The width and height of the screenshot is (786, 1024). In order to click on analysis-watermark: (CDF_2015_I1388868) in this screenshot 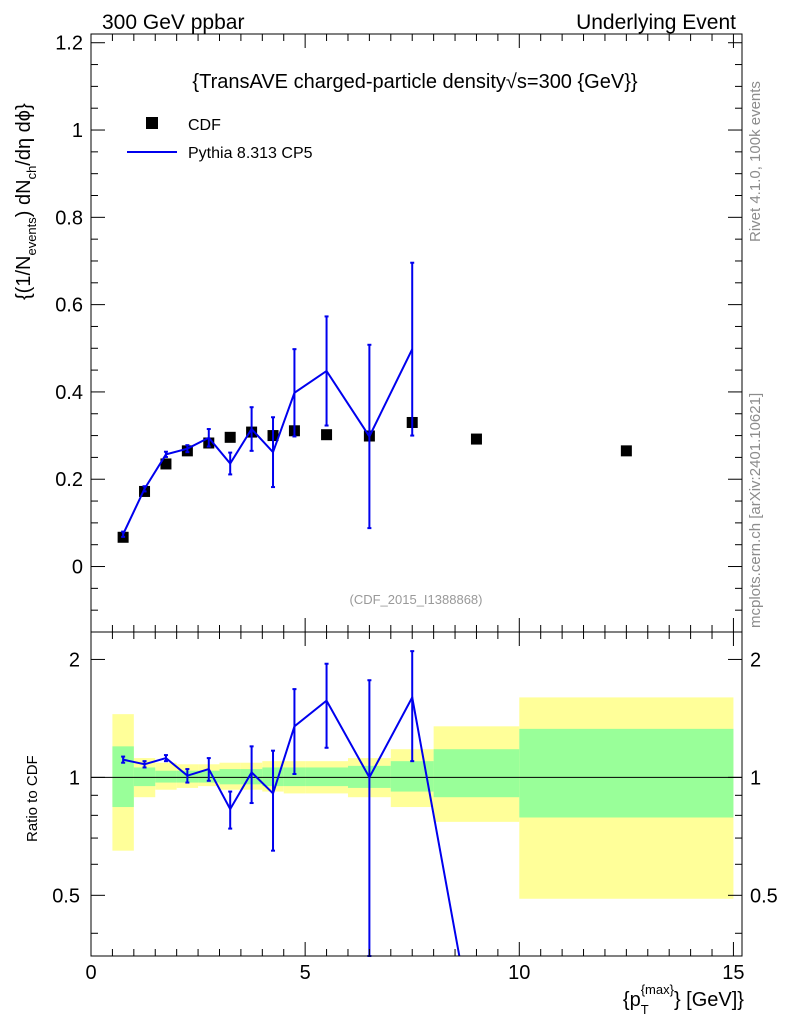, I will do `click(416, 599)`.